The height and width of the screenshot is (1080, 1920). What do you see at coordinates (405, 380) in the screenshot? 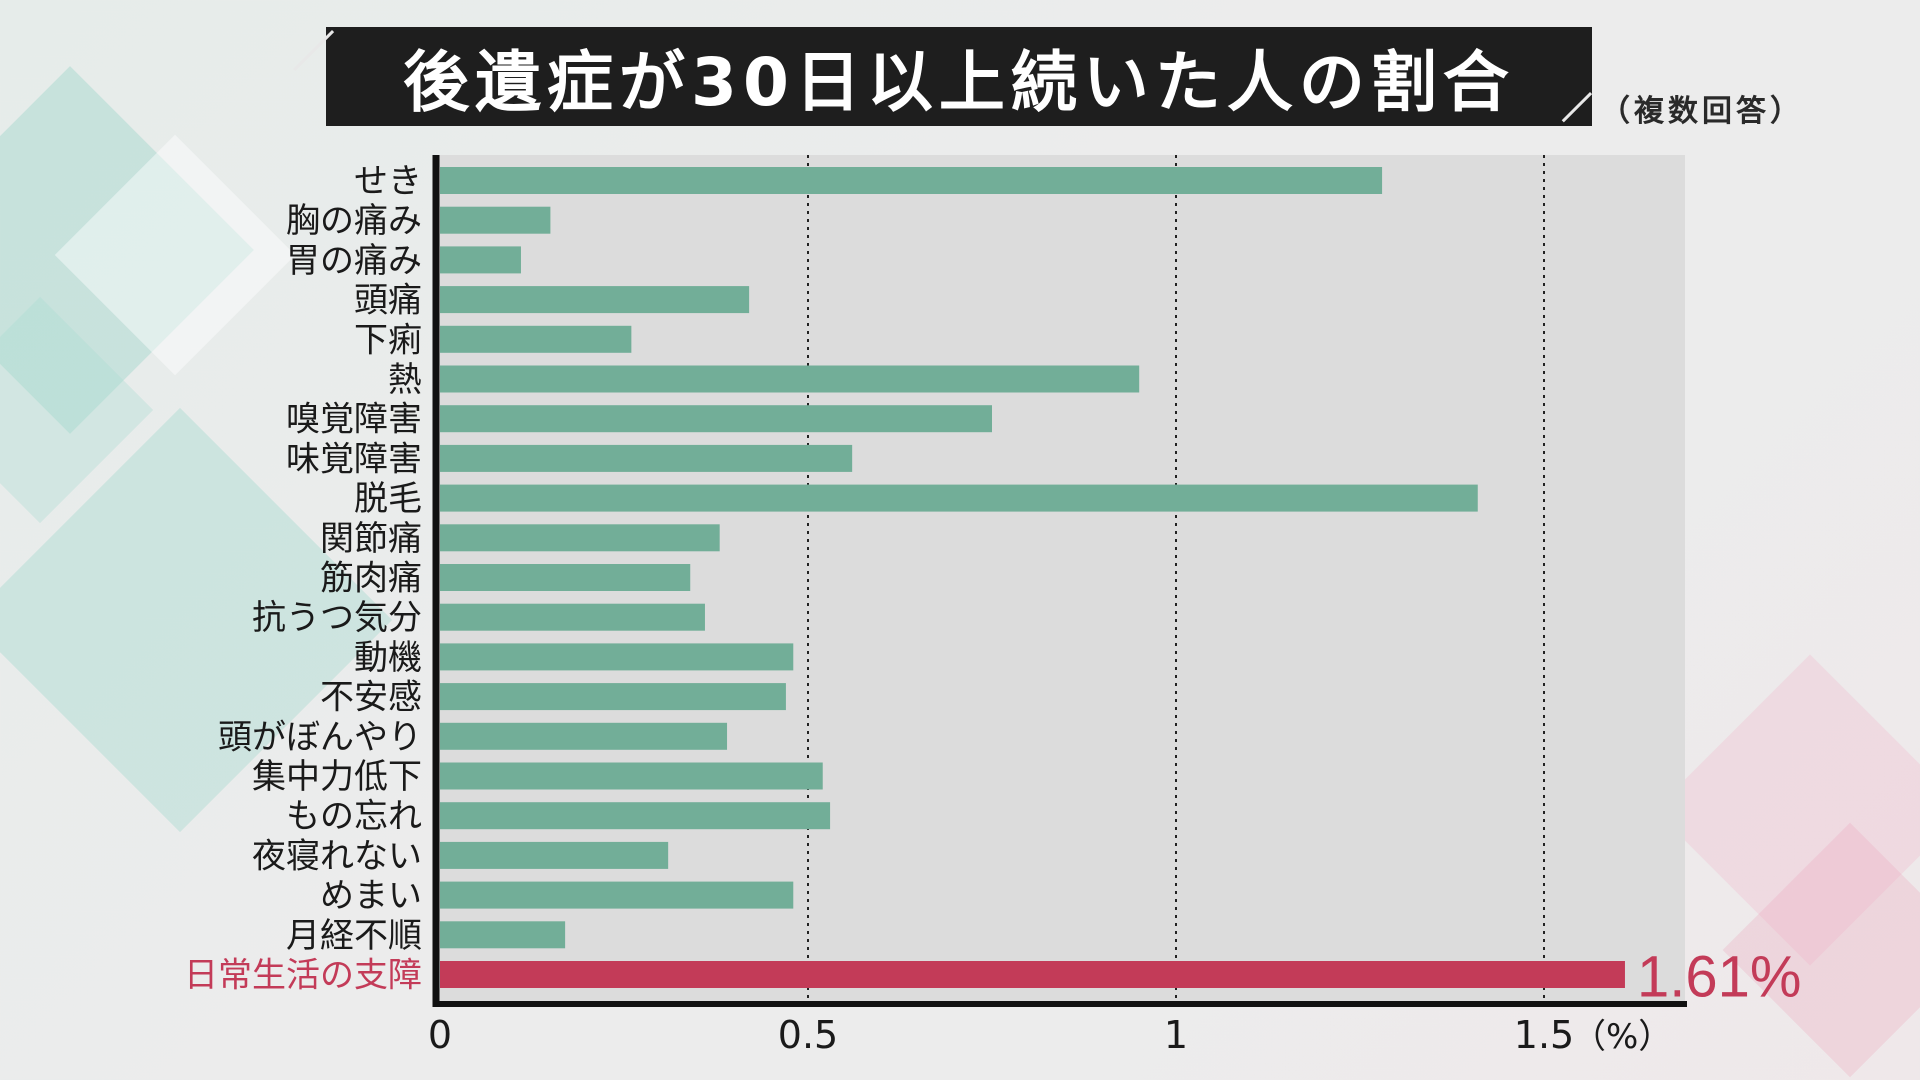
I see `category-label: 熱` at bounding box center [405, 380].